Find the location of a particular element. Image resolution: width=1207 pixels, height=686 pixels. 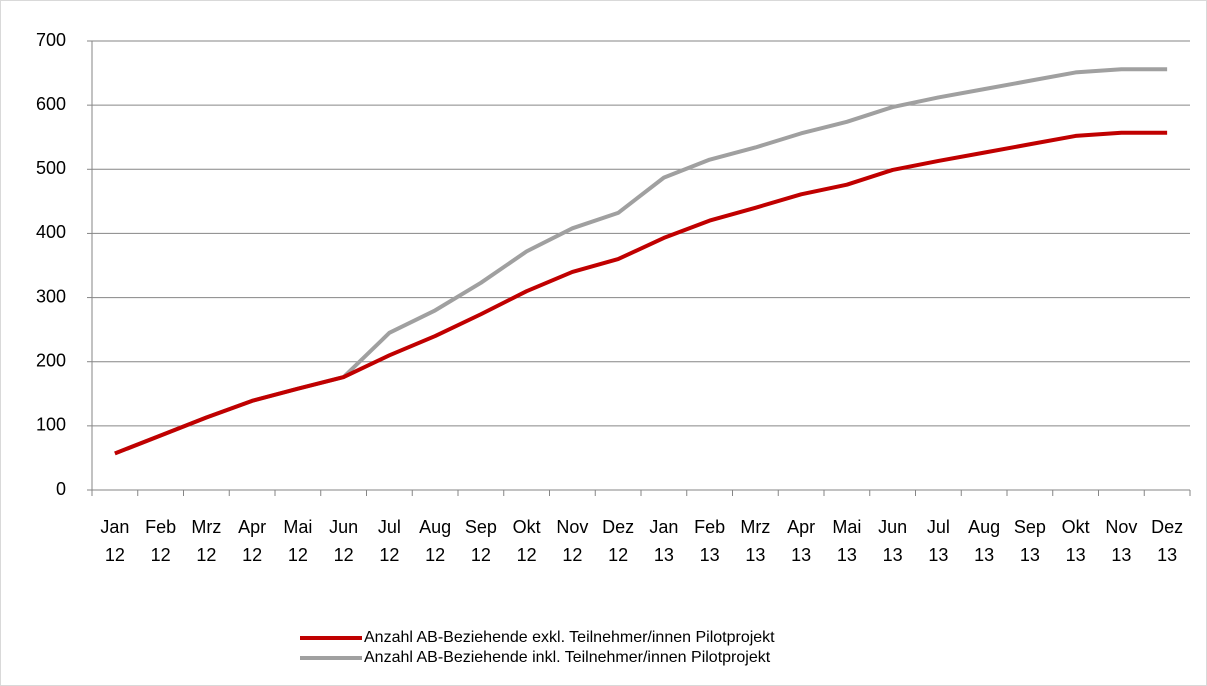

x-tick-label: Nov 13 is located at coordinates (1121, 541).